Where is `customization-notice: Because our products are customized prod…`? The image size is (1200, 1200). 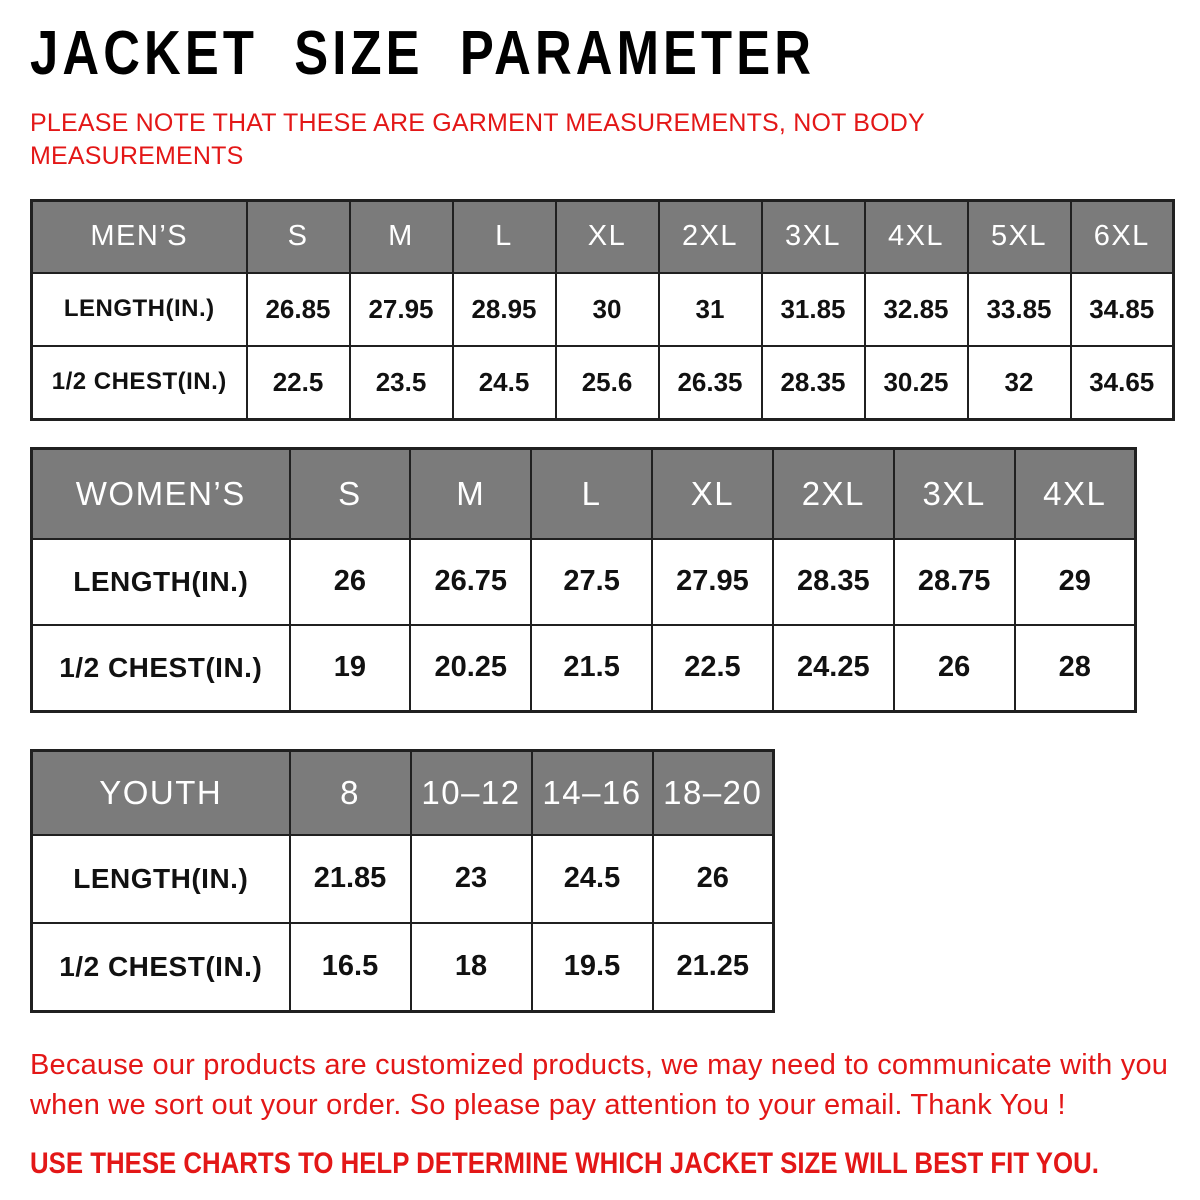
customization-notice: Because our products are customized prod… is located at coordinates (602, 1085).